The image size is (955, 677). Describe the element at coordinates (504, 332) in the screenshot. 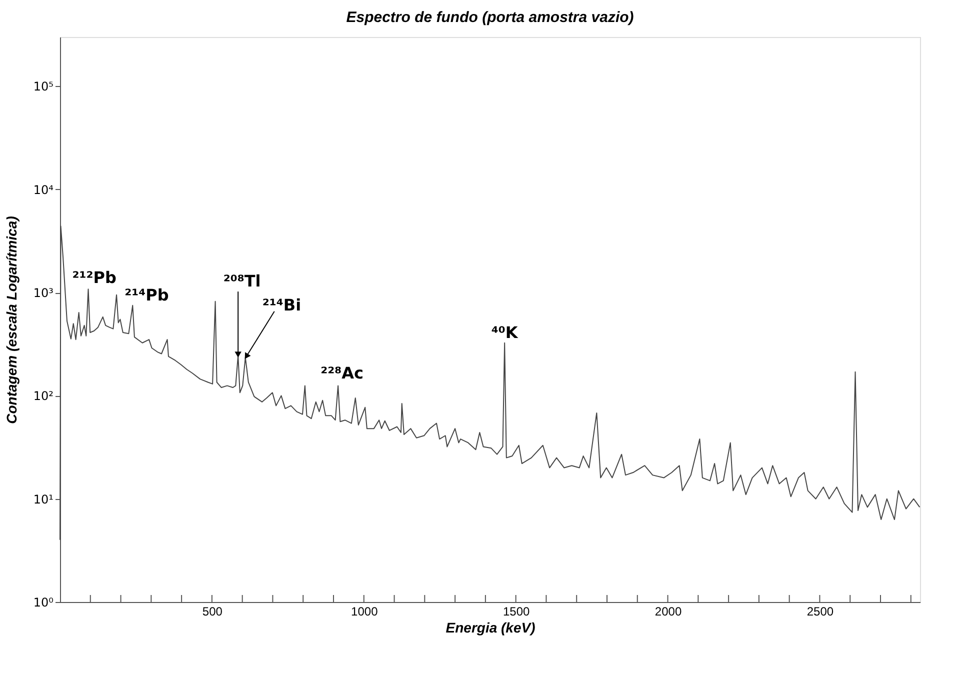

I see `annotation: ⁴⁰K` at that location.